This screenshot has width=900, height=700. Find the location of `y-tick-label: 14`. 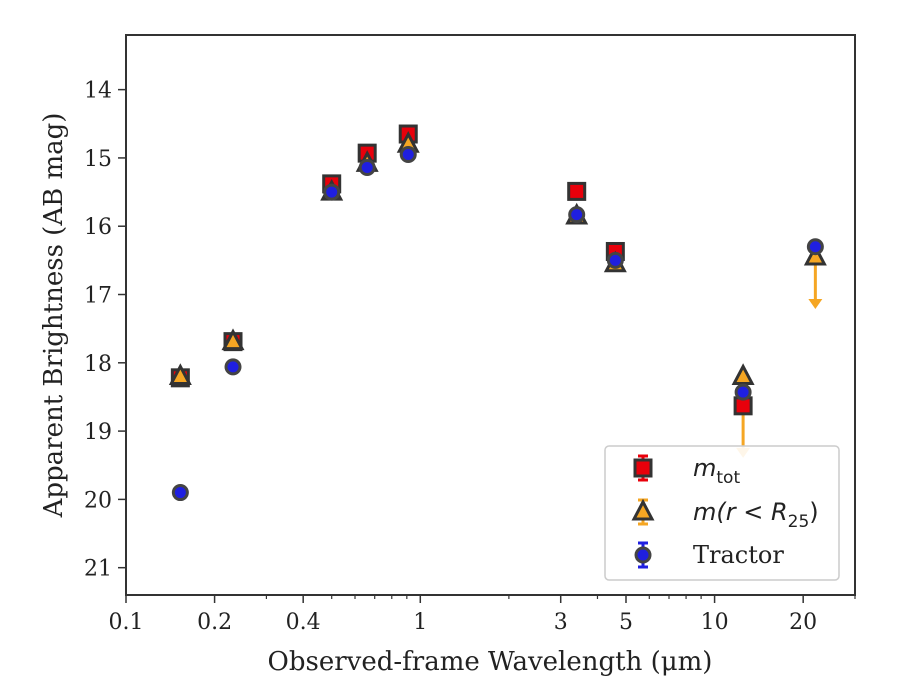

y-tick-label: 14 is located at coordinates (98, 91).